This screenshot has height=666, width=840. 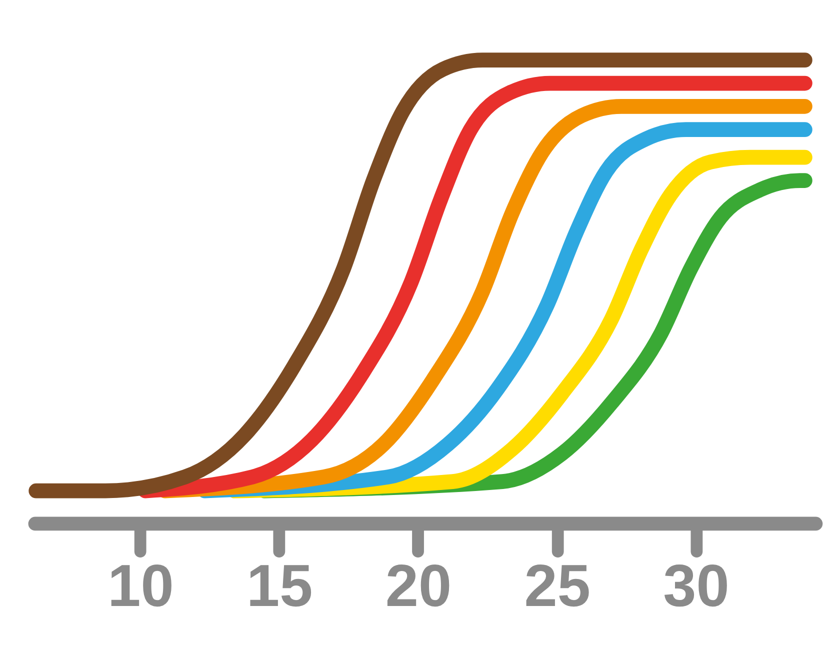 What do you see at coordinates (557, 586) in the screenshot?
I see `x-tick-label: 25` at bounding box center [557, 586].